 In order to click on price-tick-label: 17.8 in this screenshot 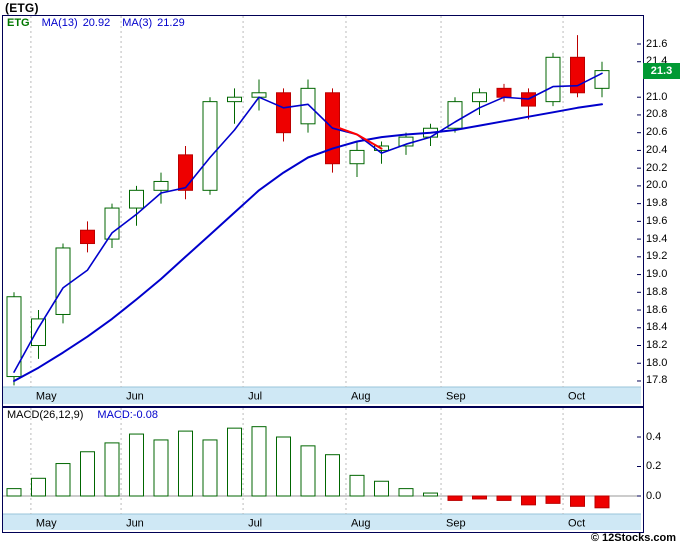, I will do `click(657, 380)`.